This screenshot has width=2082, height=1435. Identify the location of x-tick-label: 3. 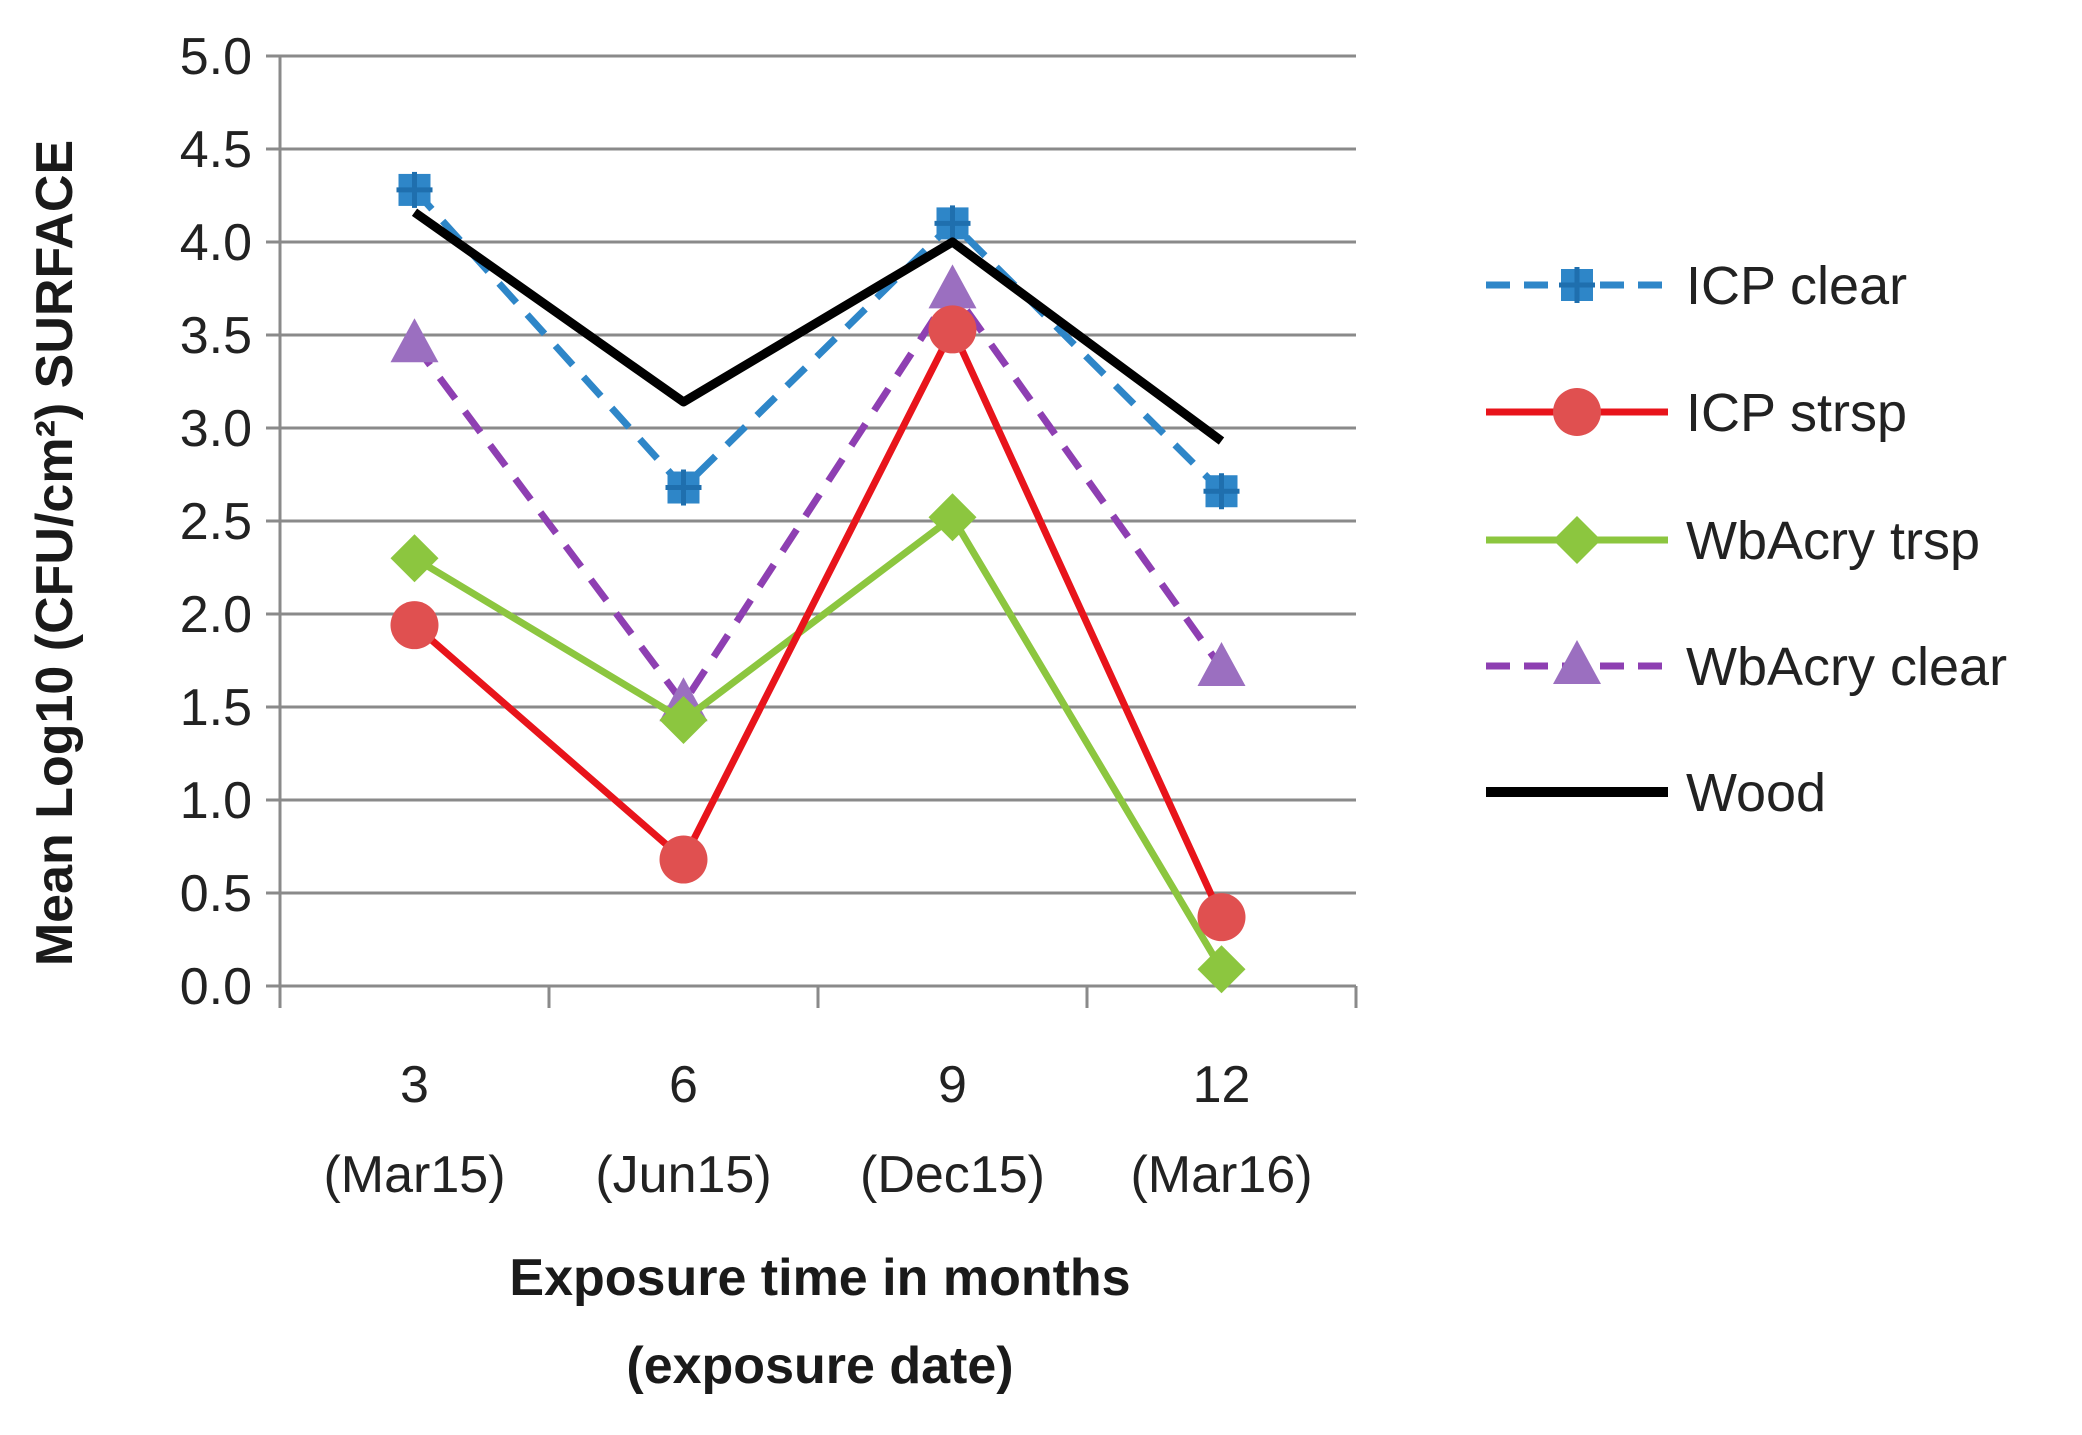
(414, 1085).